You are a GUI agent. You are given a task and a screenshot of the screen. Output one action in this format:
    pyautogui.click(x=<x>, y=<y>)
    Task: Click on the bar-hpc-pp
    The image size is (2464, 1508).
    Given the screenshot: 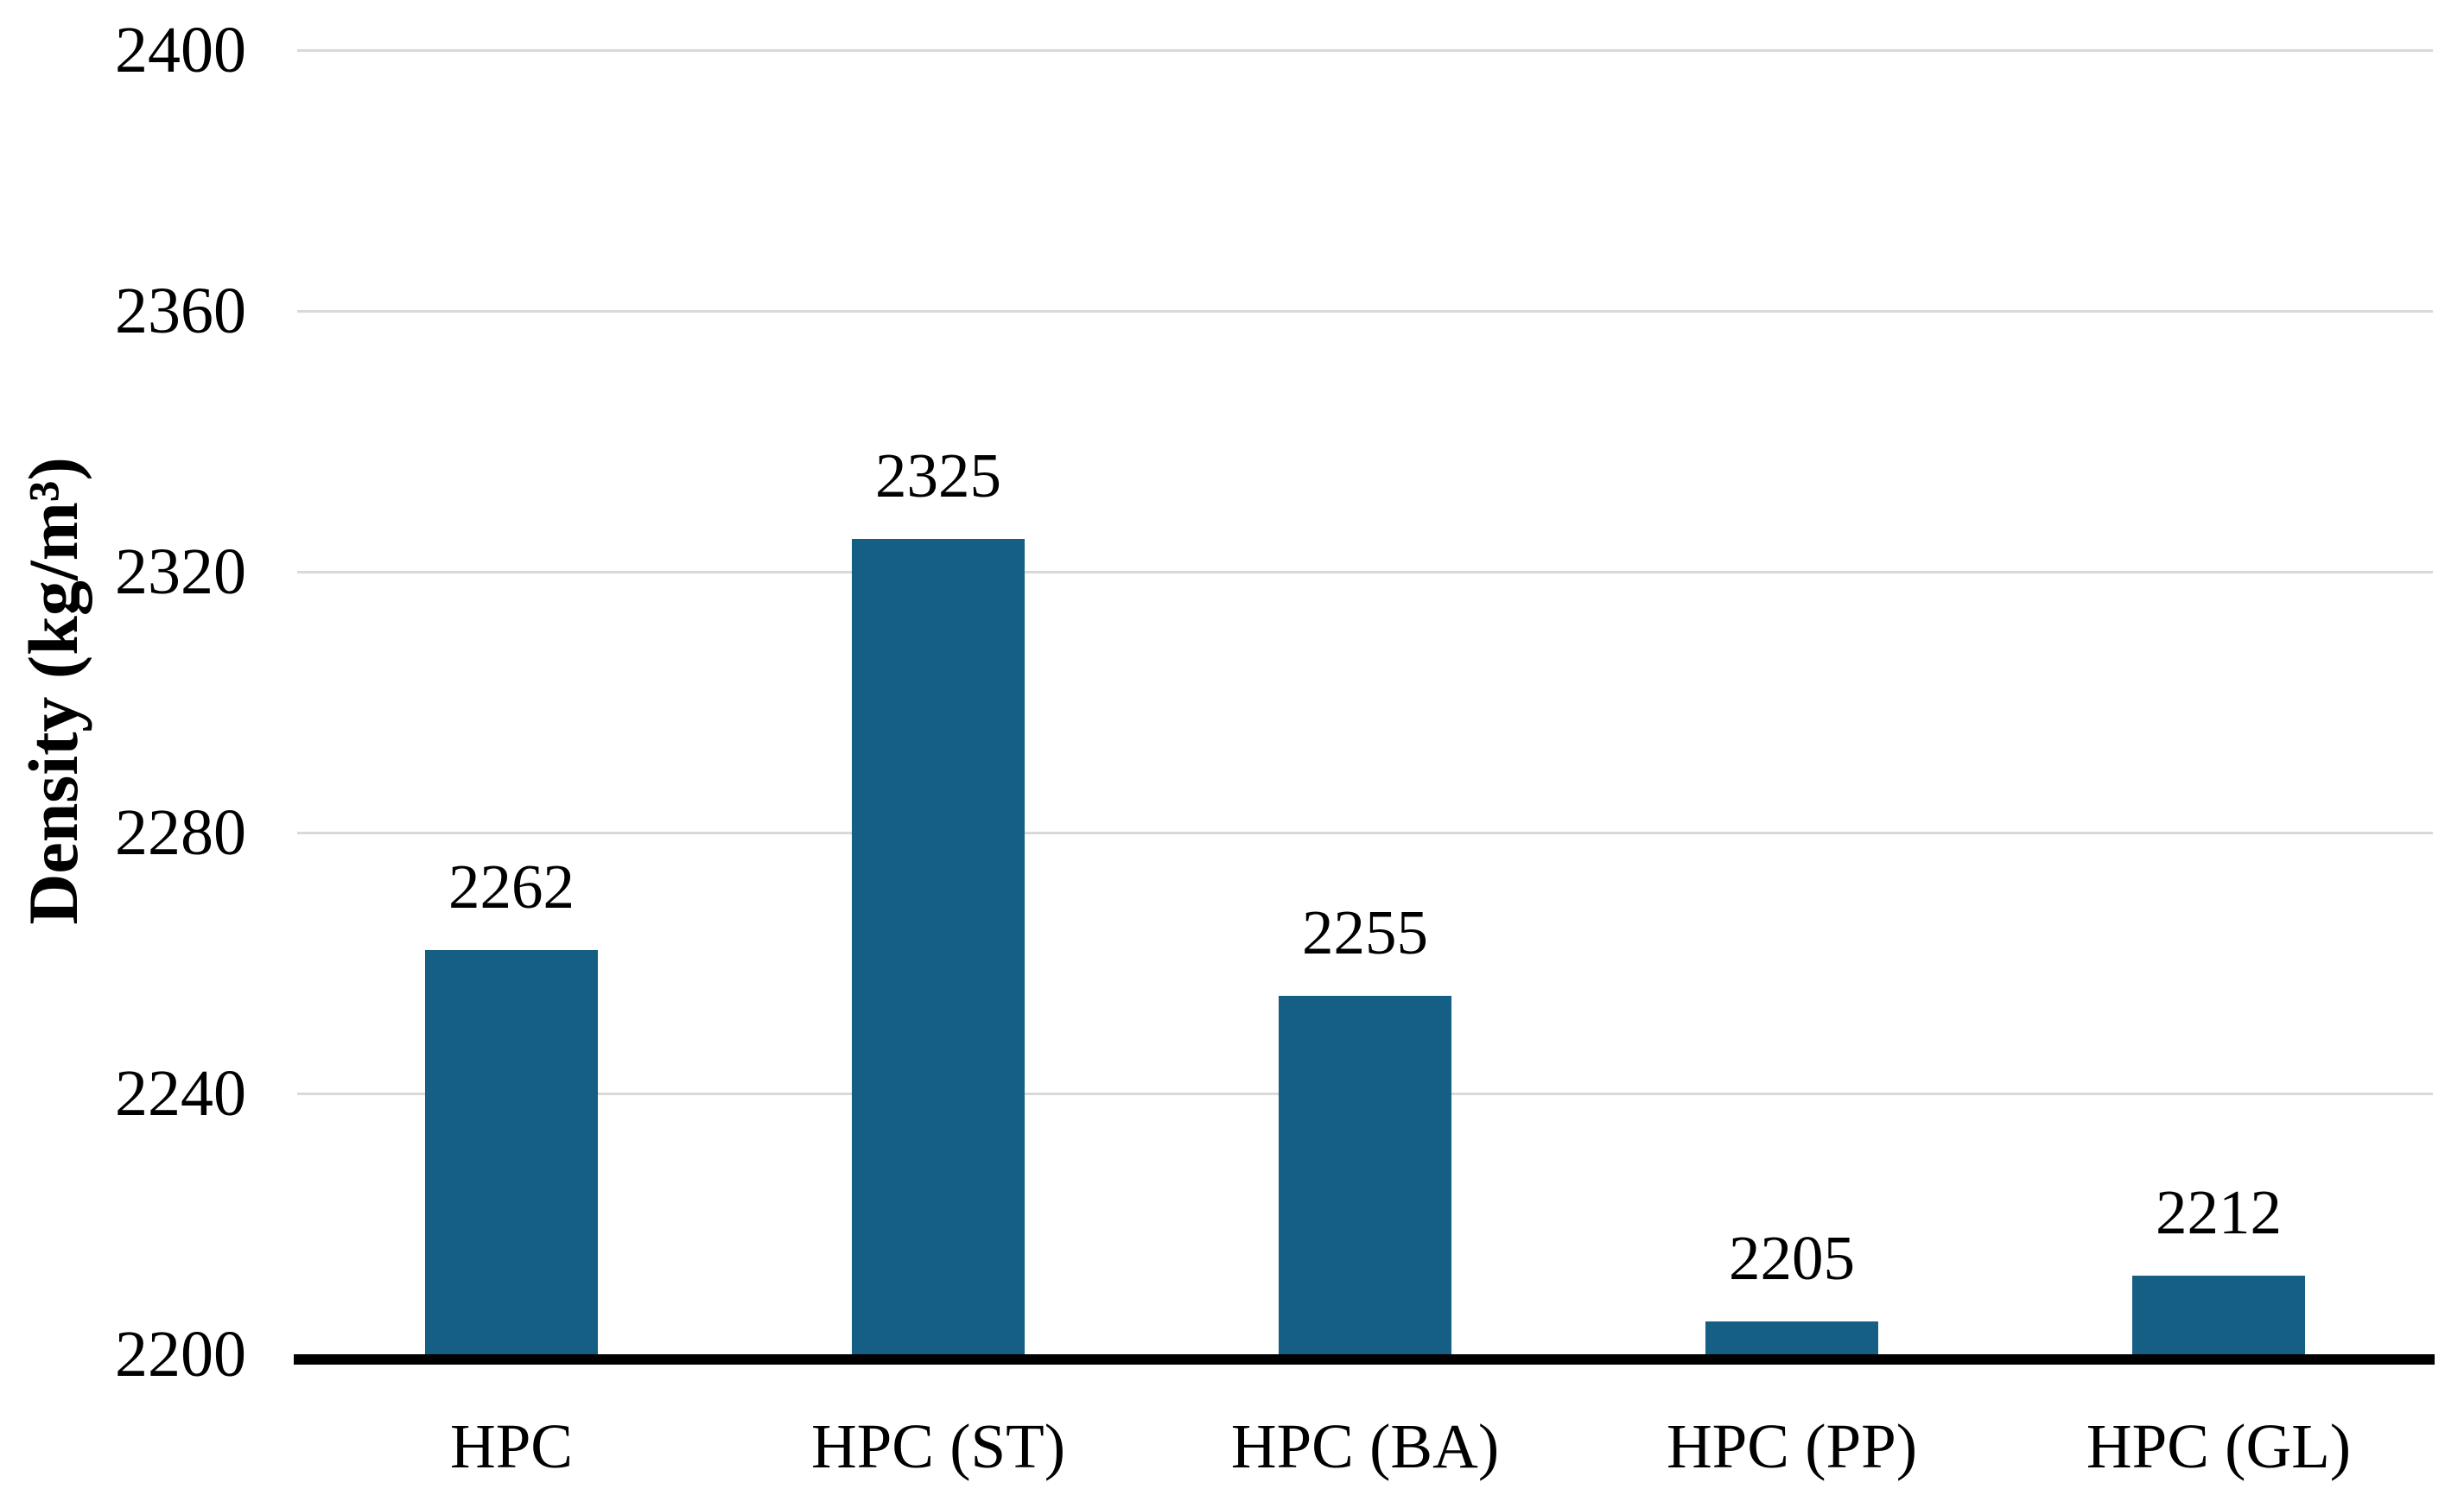 What is the action you would take?
    pyautogui.click(x=1791, y=1337)
    